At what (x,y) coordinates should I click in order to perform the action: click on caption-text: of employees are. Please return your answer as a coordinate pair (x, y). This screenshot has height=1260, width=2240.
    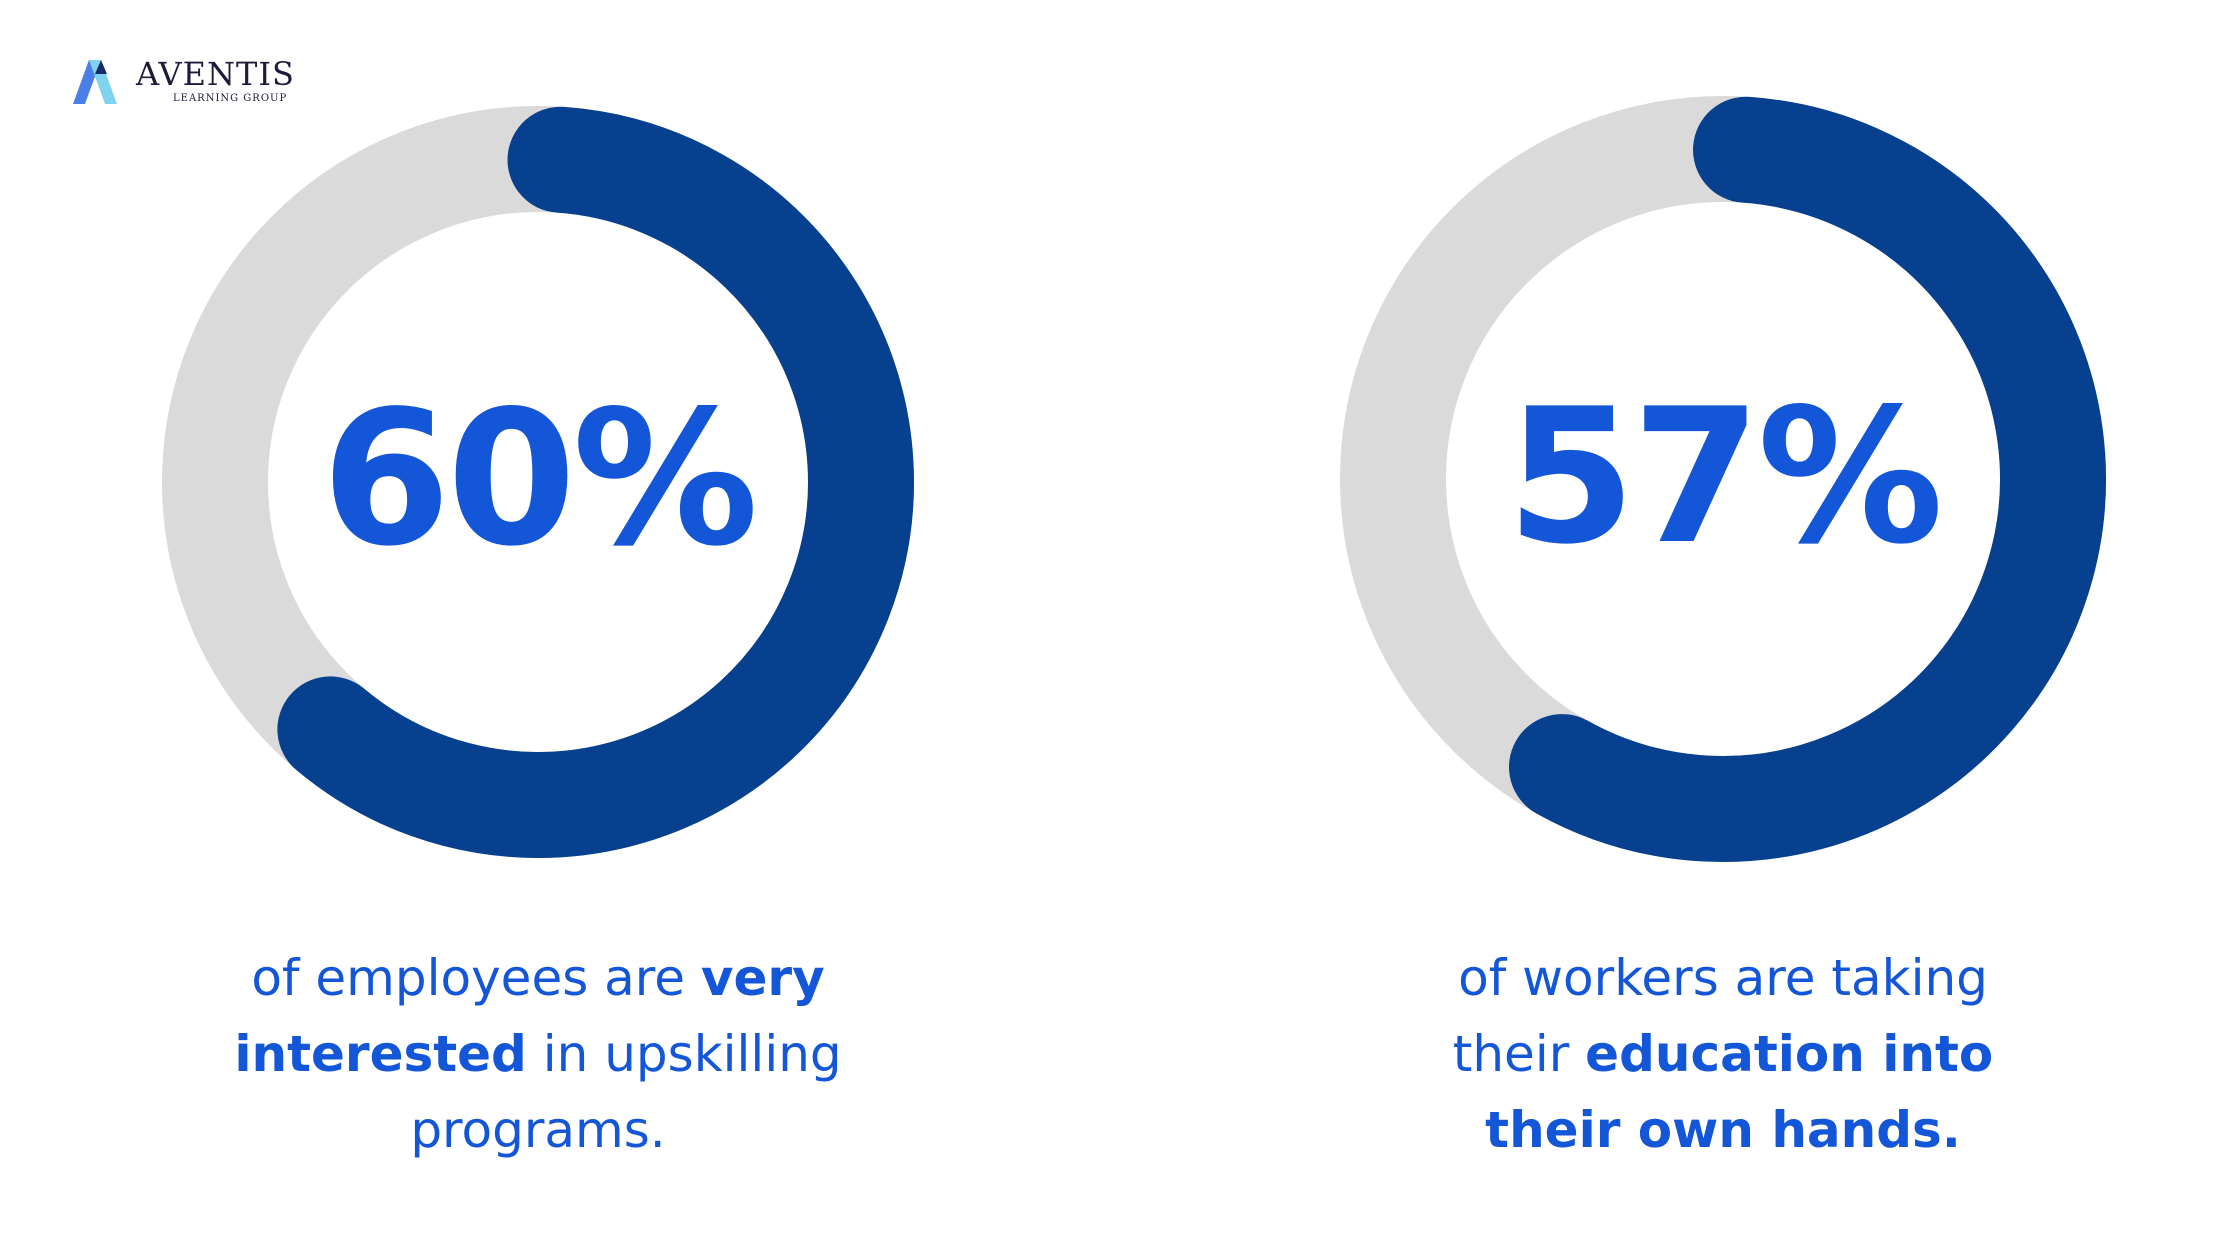
    Looking at the image, I should click on (476, 978).